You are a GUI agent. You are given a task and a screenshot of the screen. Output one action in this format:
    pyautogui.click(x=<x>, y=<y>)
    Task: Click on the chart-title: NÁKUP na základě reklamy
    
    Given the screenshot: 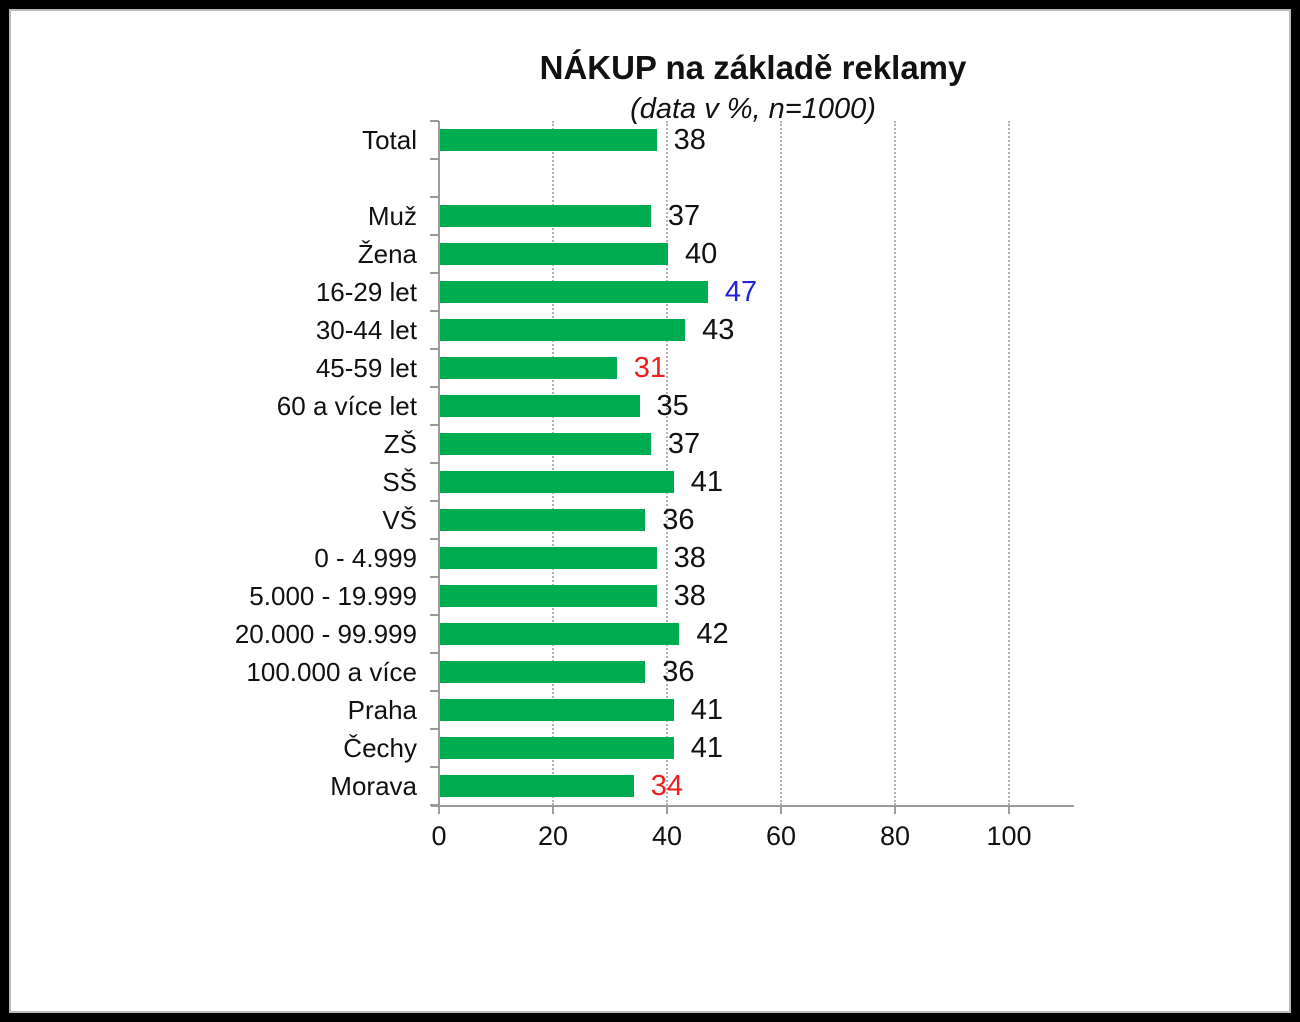 What is the action you would take?
    pyautogui.click(x=753, y=67)
    